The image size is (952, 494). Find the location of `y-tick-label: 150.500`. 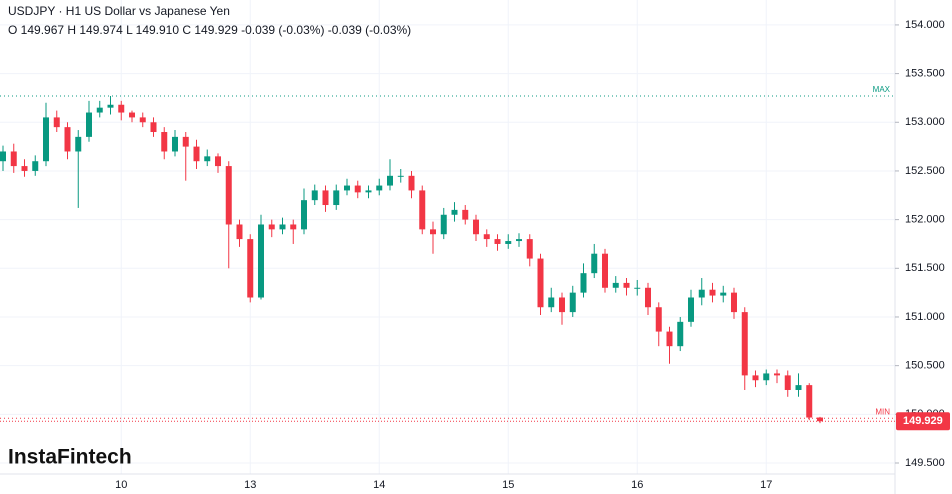

y-tick-label: 150.500 is located at coordinates (925, 366).